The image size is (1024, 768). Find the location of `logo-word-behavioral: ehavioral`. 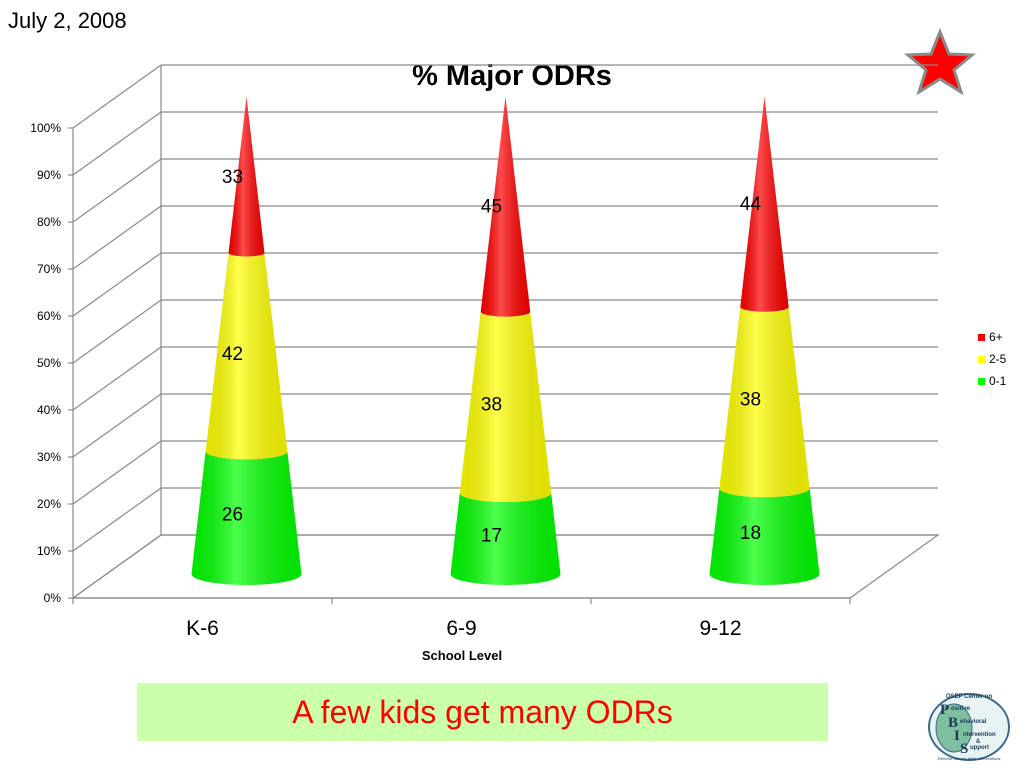

logo-word-behavioral: ehavioral is located at coordinates (973, 722).